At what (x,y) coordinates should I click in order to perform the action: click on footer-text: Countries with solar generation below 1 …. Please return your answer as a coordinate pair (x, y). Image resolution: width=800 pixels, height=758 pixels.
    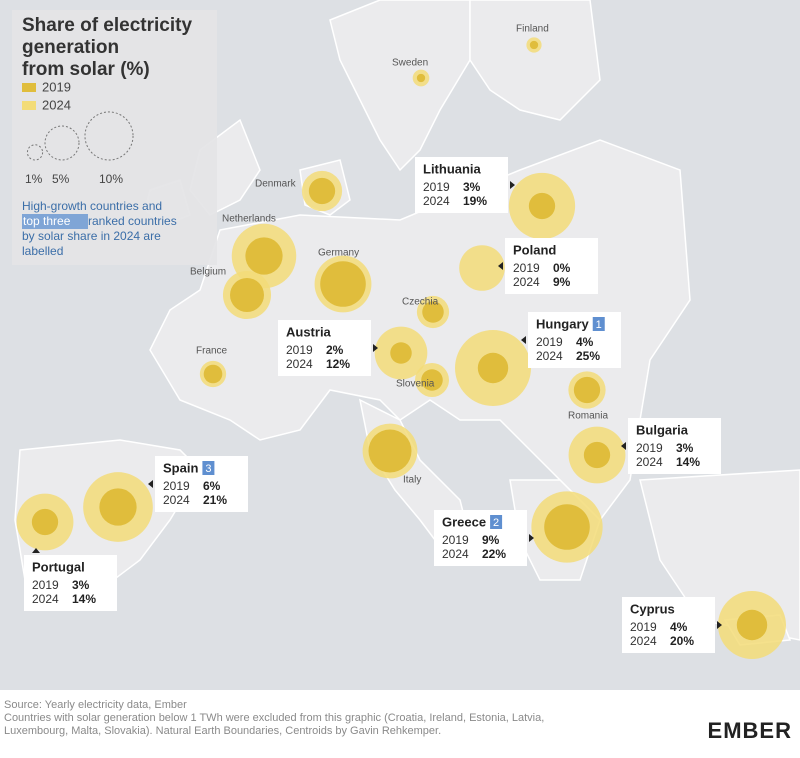
    Looking at the image, I should click on (274, 718).